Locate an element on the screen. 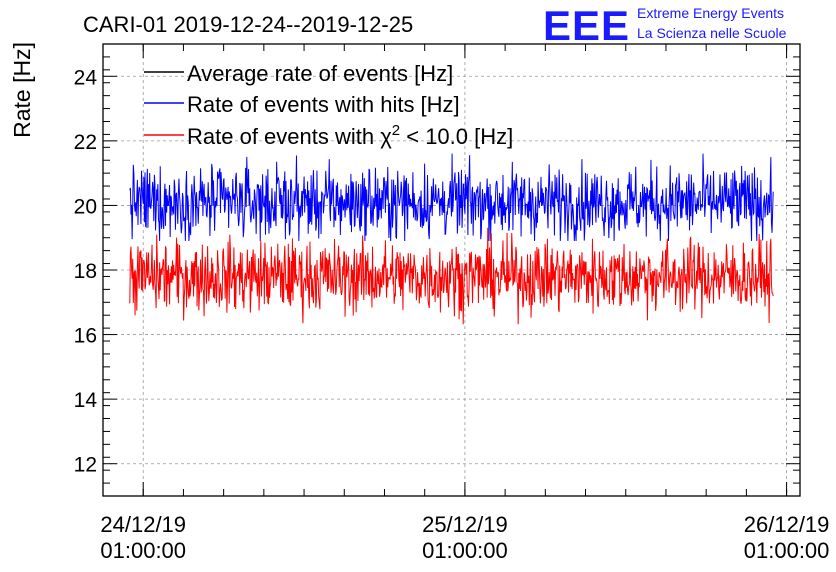 This screenshot has height=572, width=836. y-tick-label: 22 is located at coordinates (85, 142).